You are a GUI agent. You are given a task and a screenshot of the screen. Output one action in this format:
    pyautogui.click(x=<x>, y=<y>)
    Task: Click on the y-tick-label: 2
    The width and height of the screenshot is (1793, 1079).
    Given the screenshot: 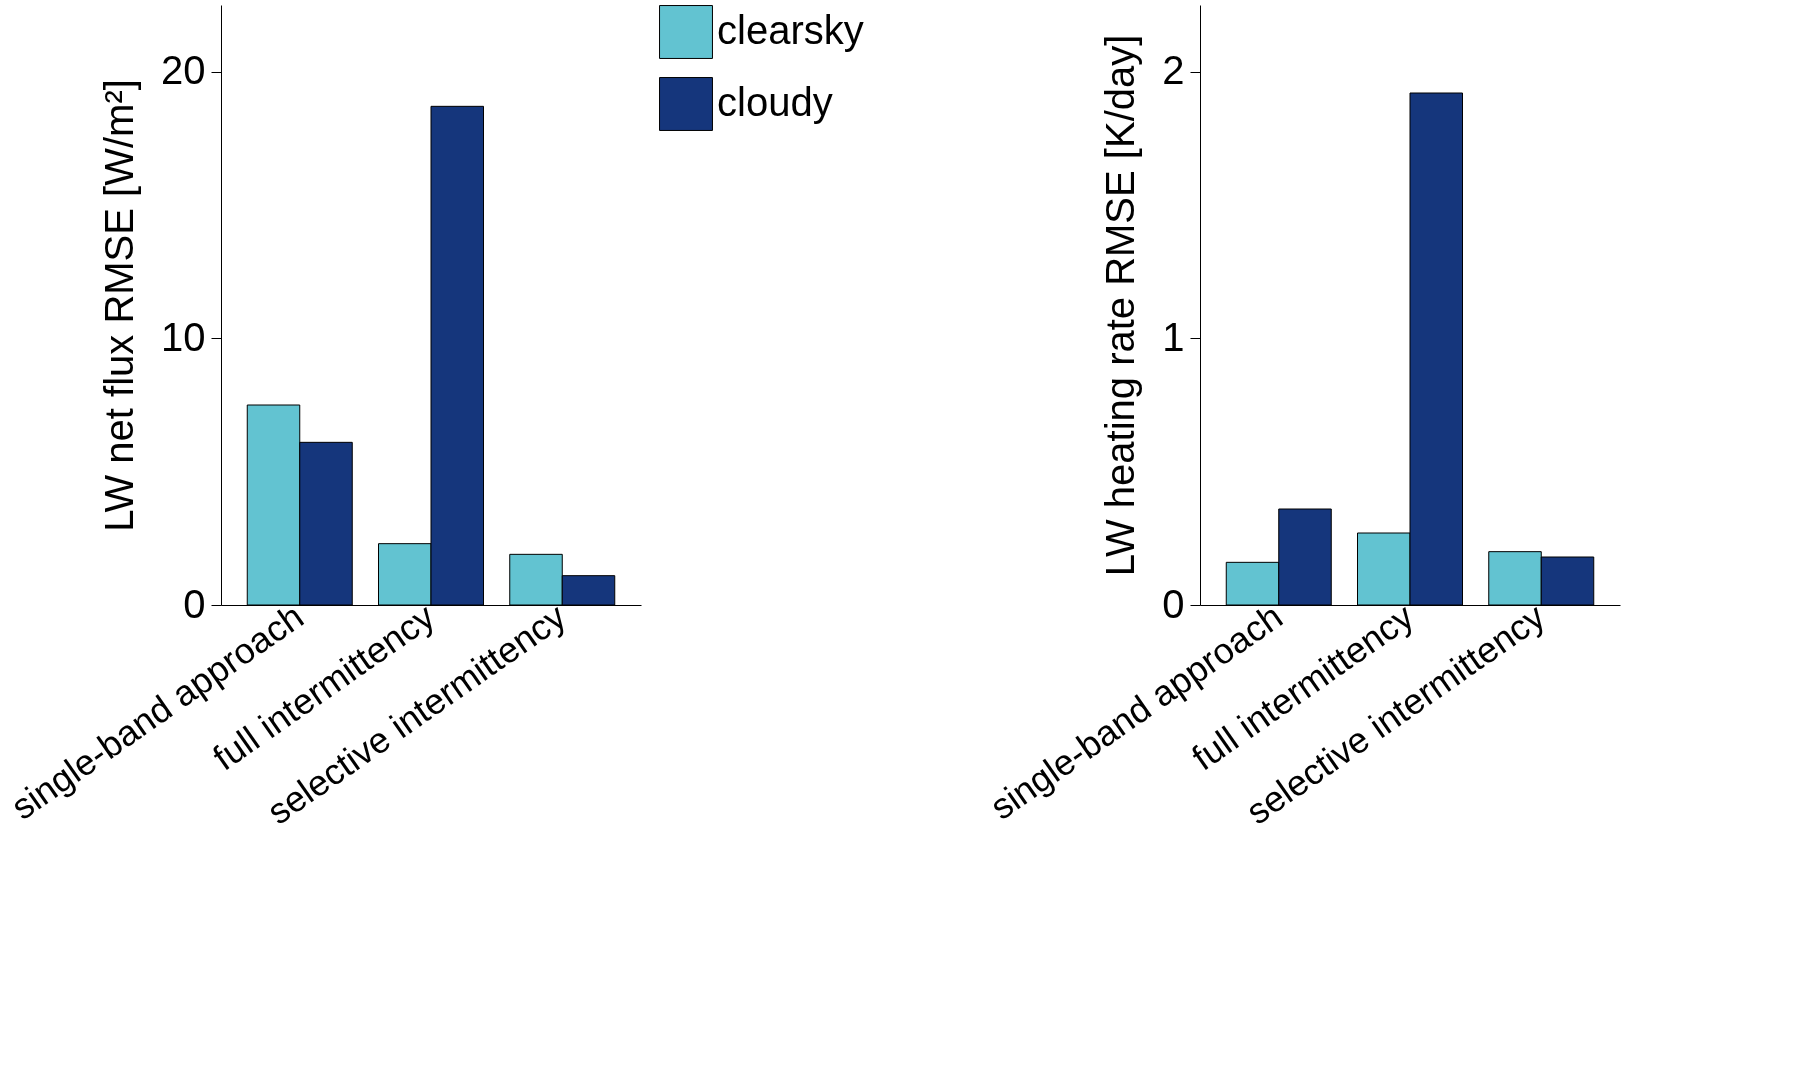 What is the action you would take?
    pyautogui.click(x=1173, y=70)
    